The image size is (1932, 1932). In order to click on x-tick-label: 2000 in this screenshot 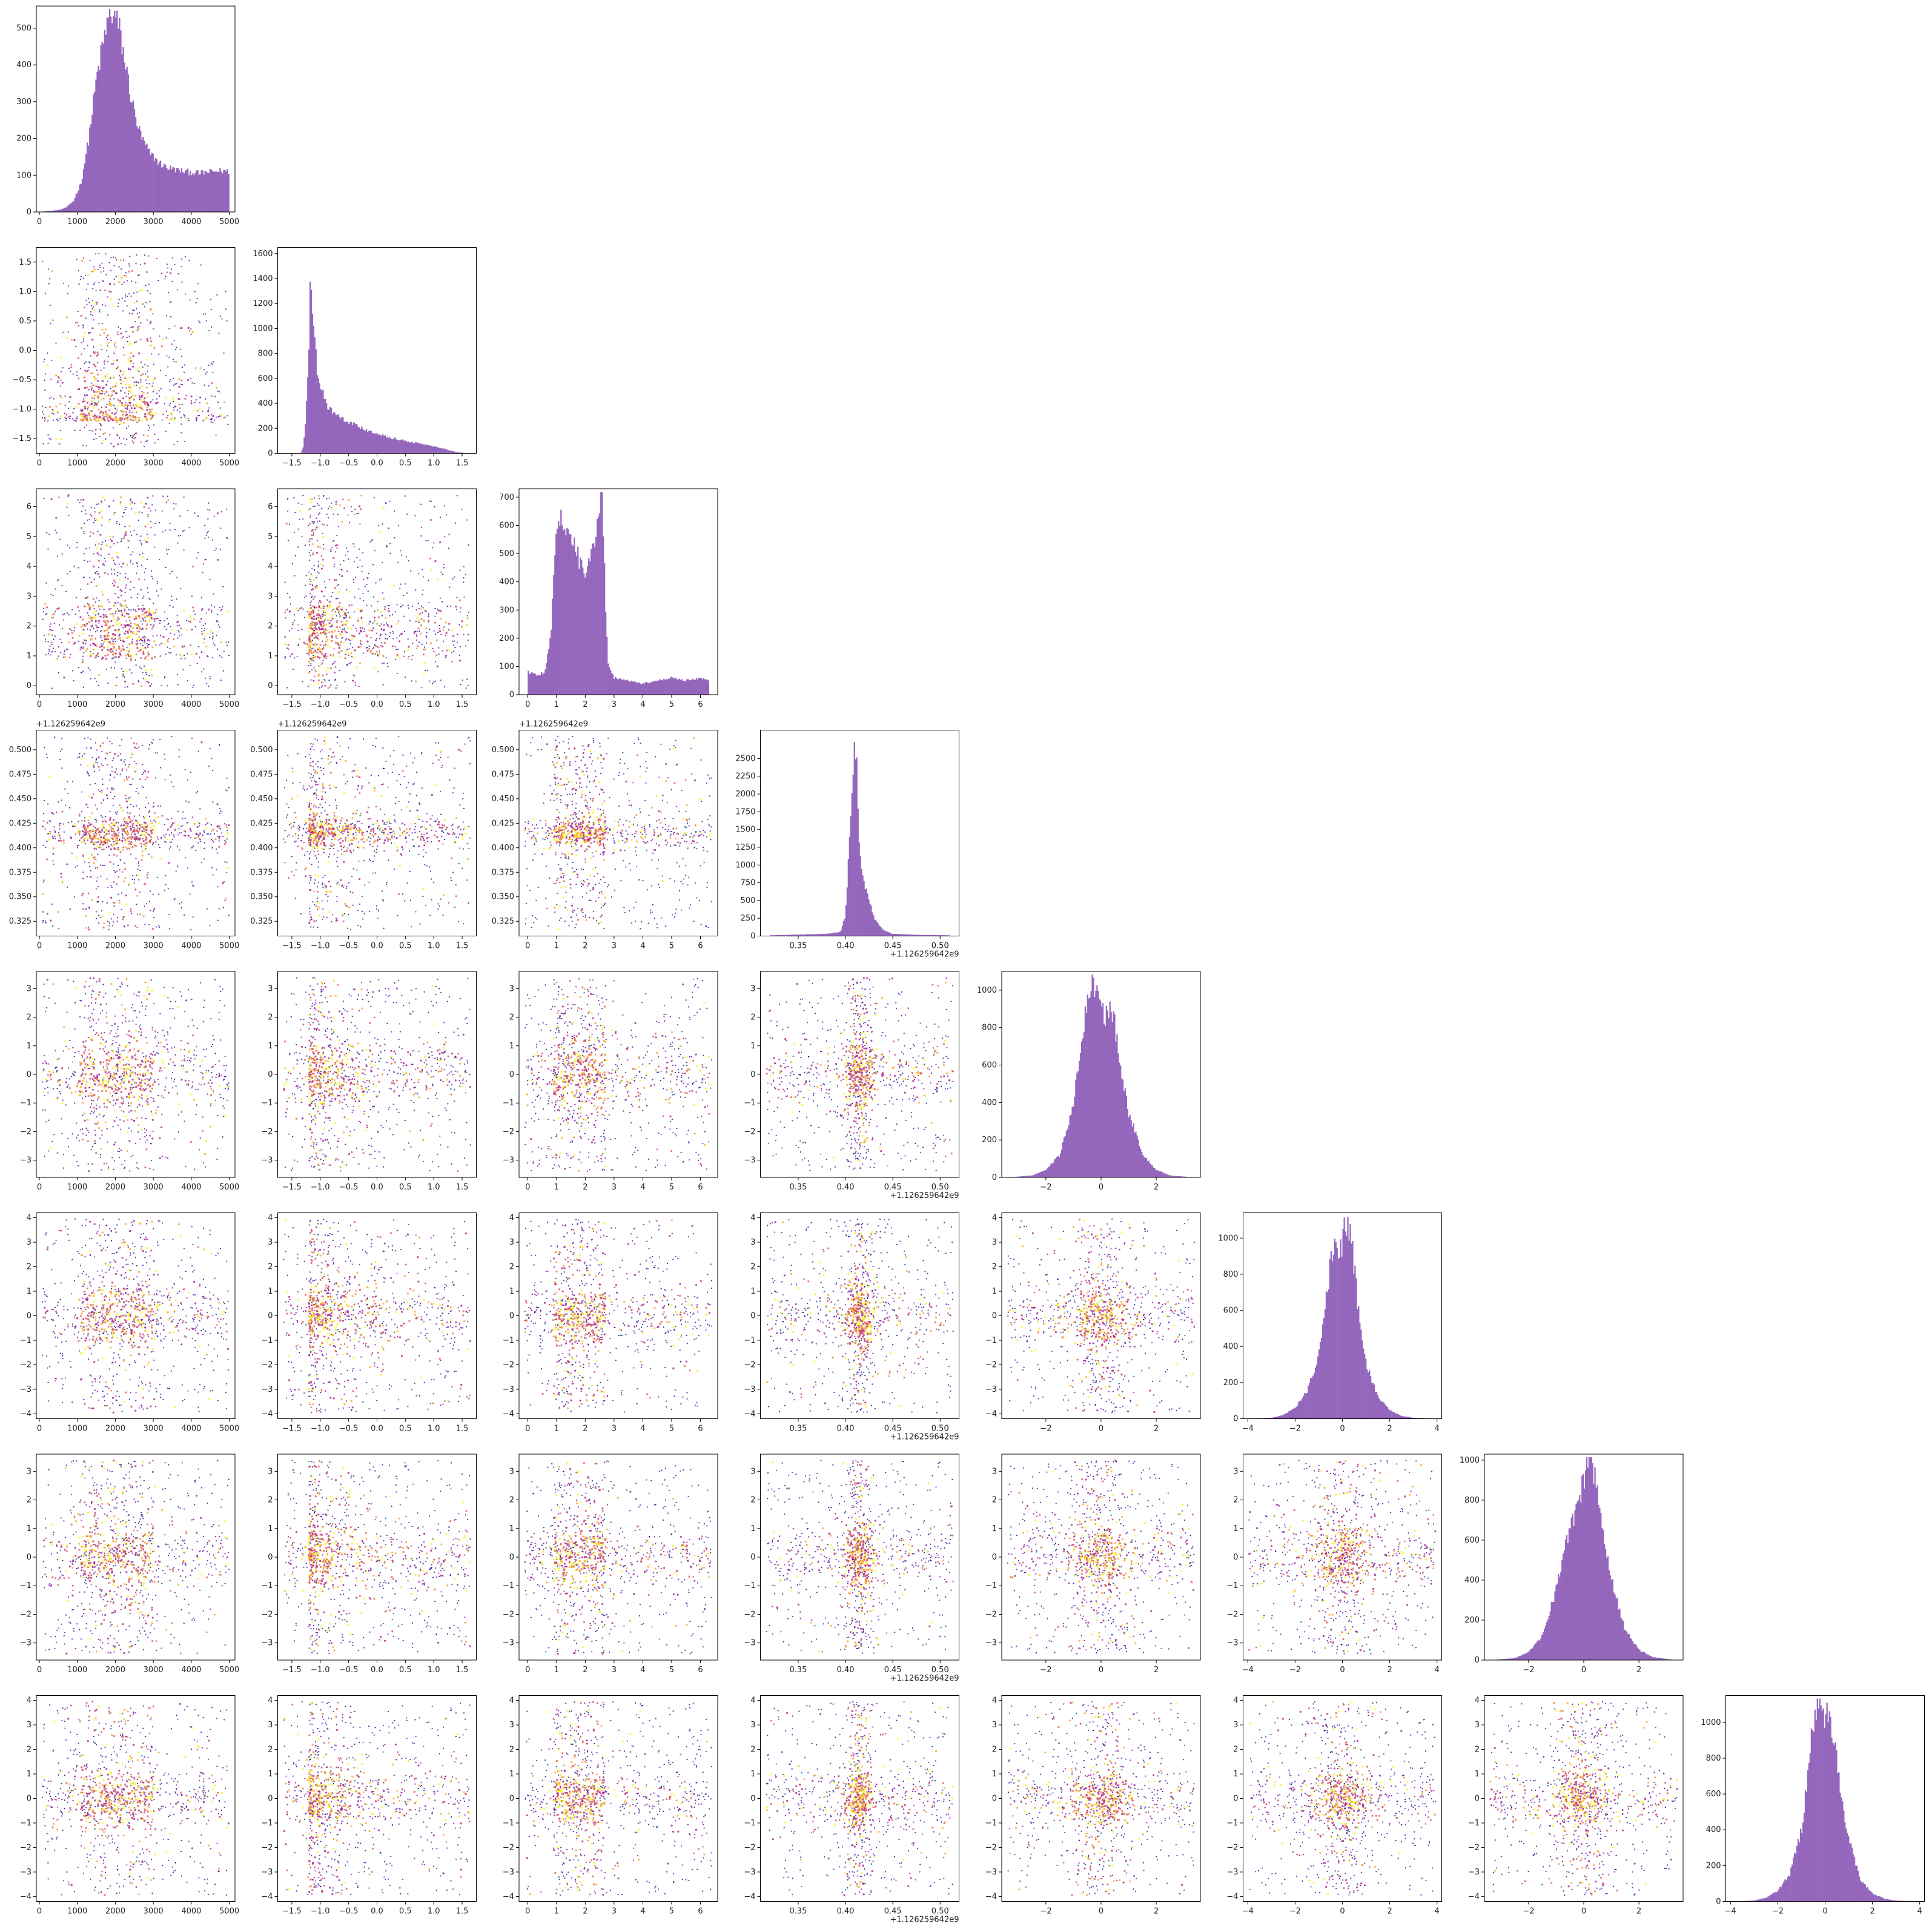, I will do `click(115, 463)`.